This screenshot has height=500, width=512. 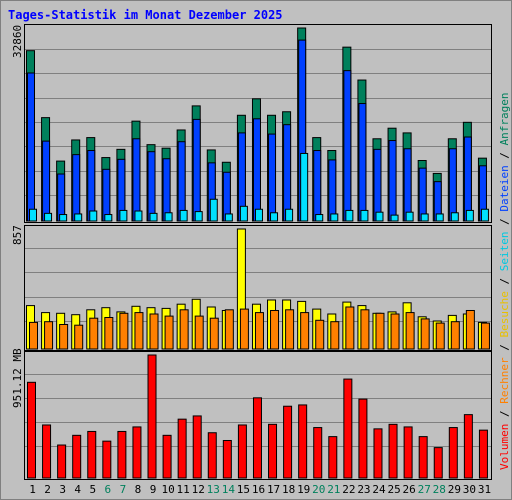 I want to click on legend-besuche: Besuche, so click(x=504, y=314).